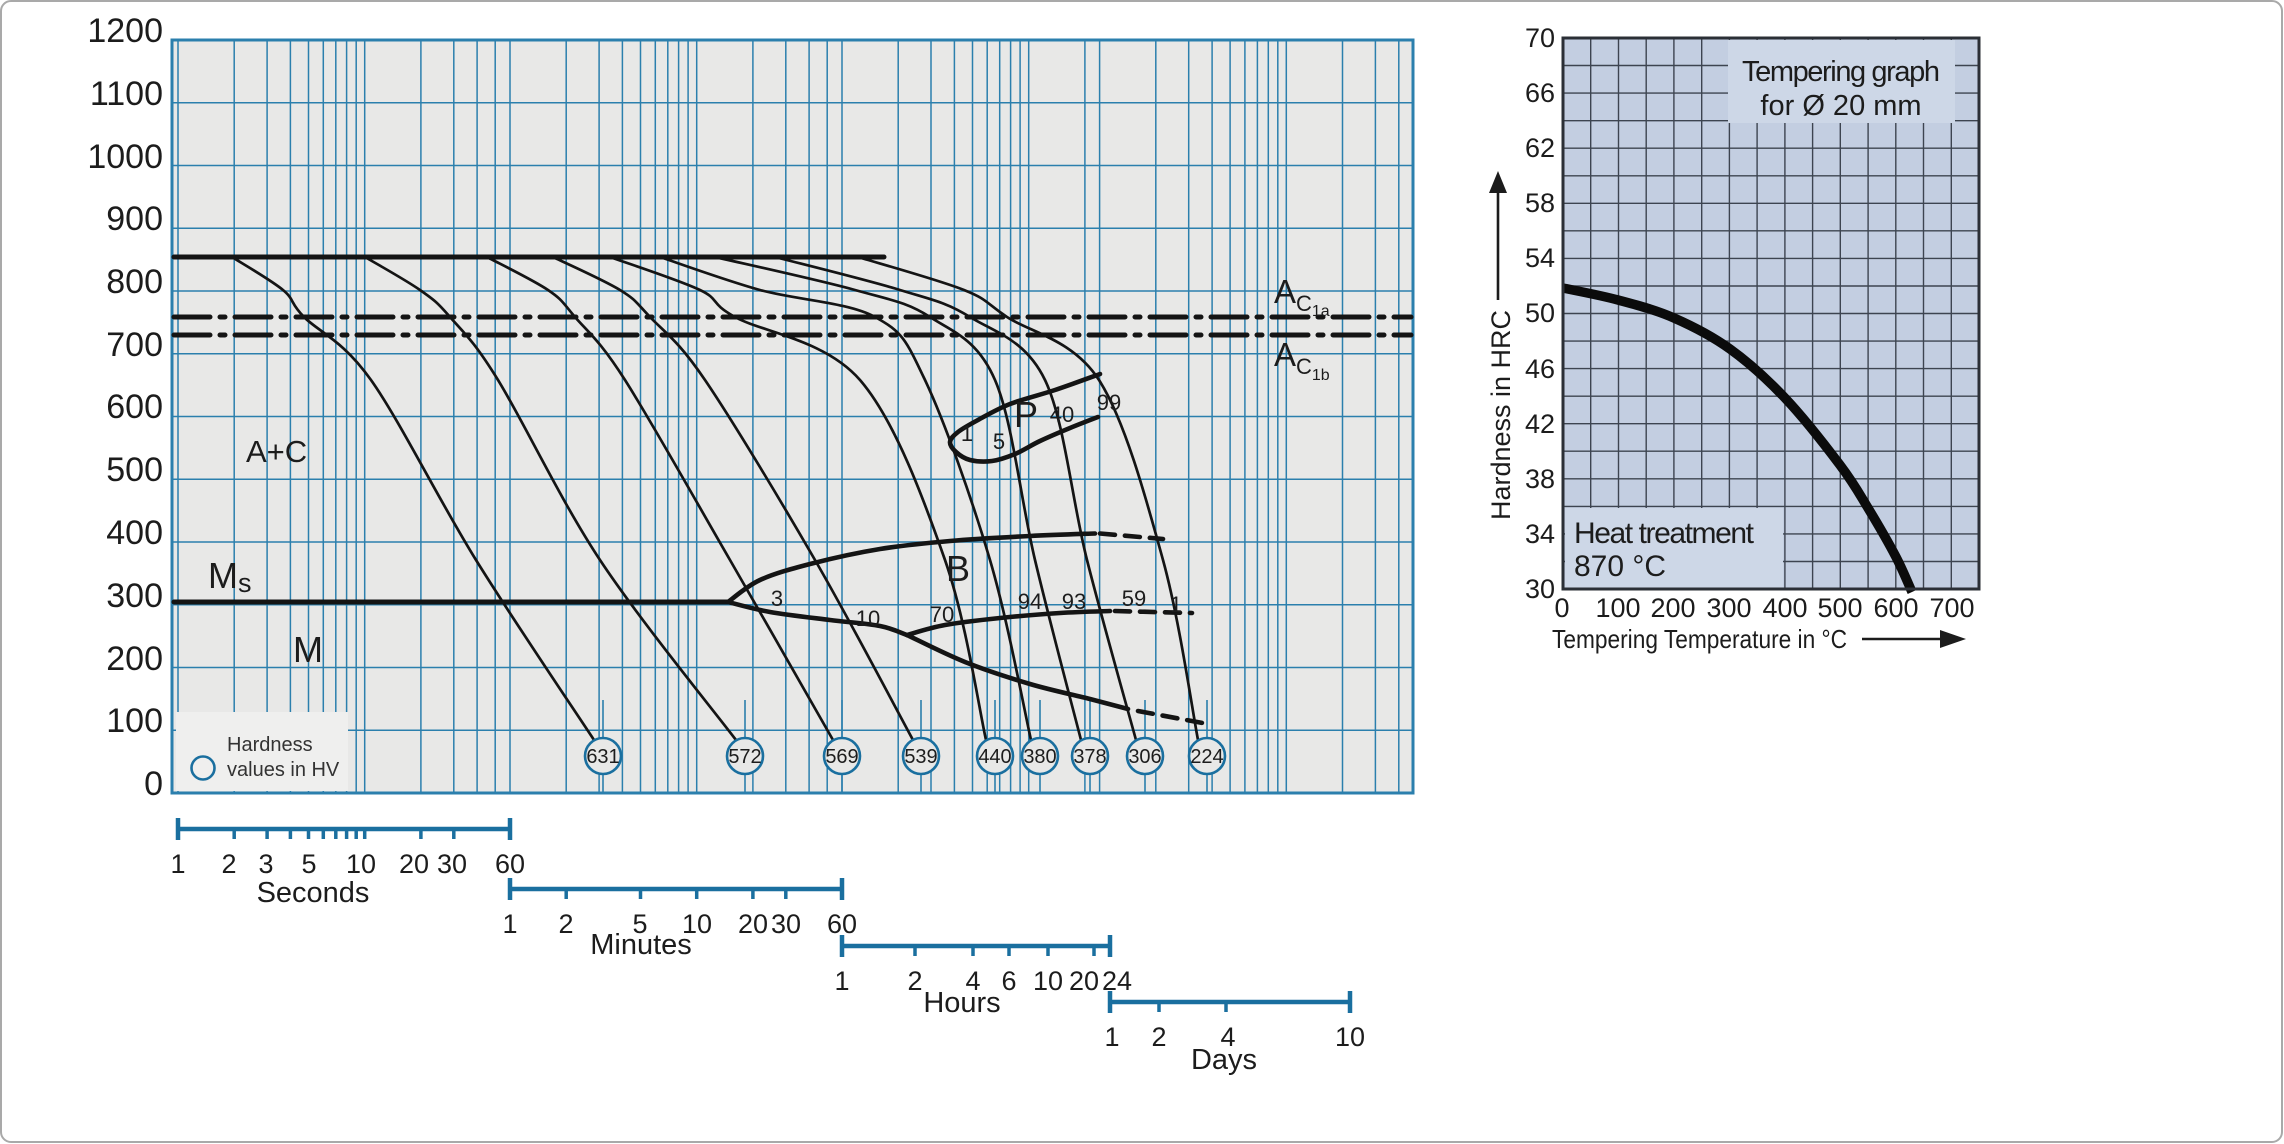 This screenshot has width=2284, height=1144. I want to click on svg-text: 1200, so click(125, 31).